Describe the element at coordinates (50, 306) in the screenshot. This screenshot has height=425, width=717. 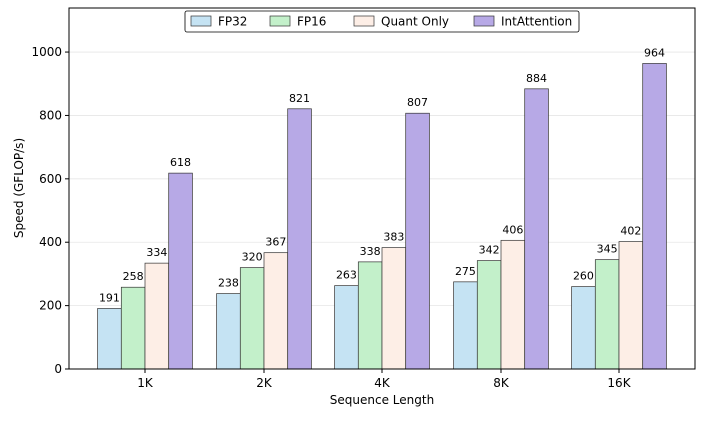
I see `y-tick-label: 200` at that location.